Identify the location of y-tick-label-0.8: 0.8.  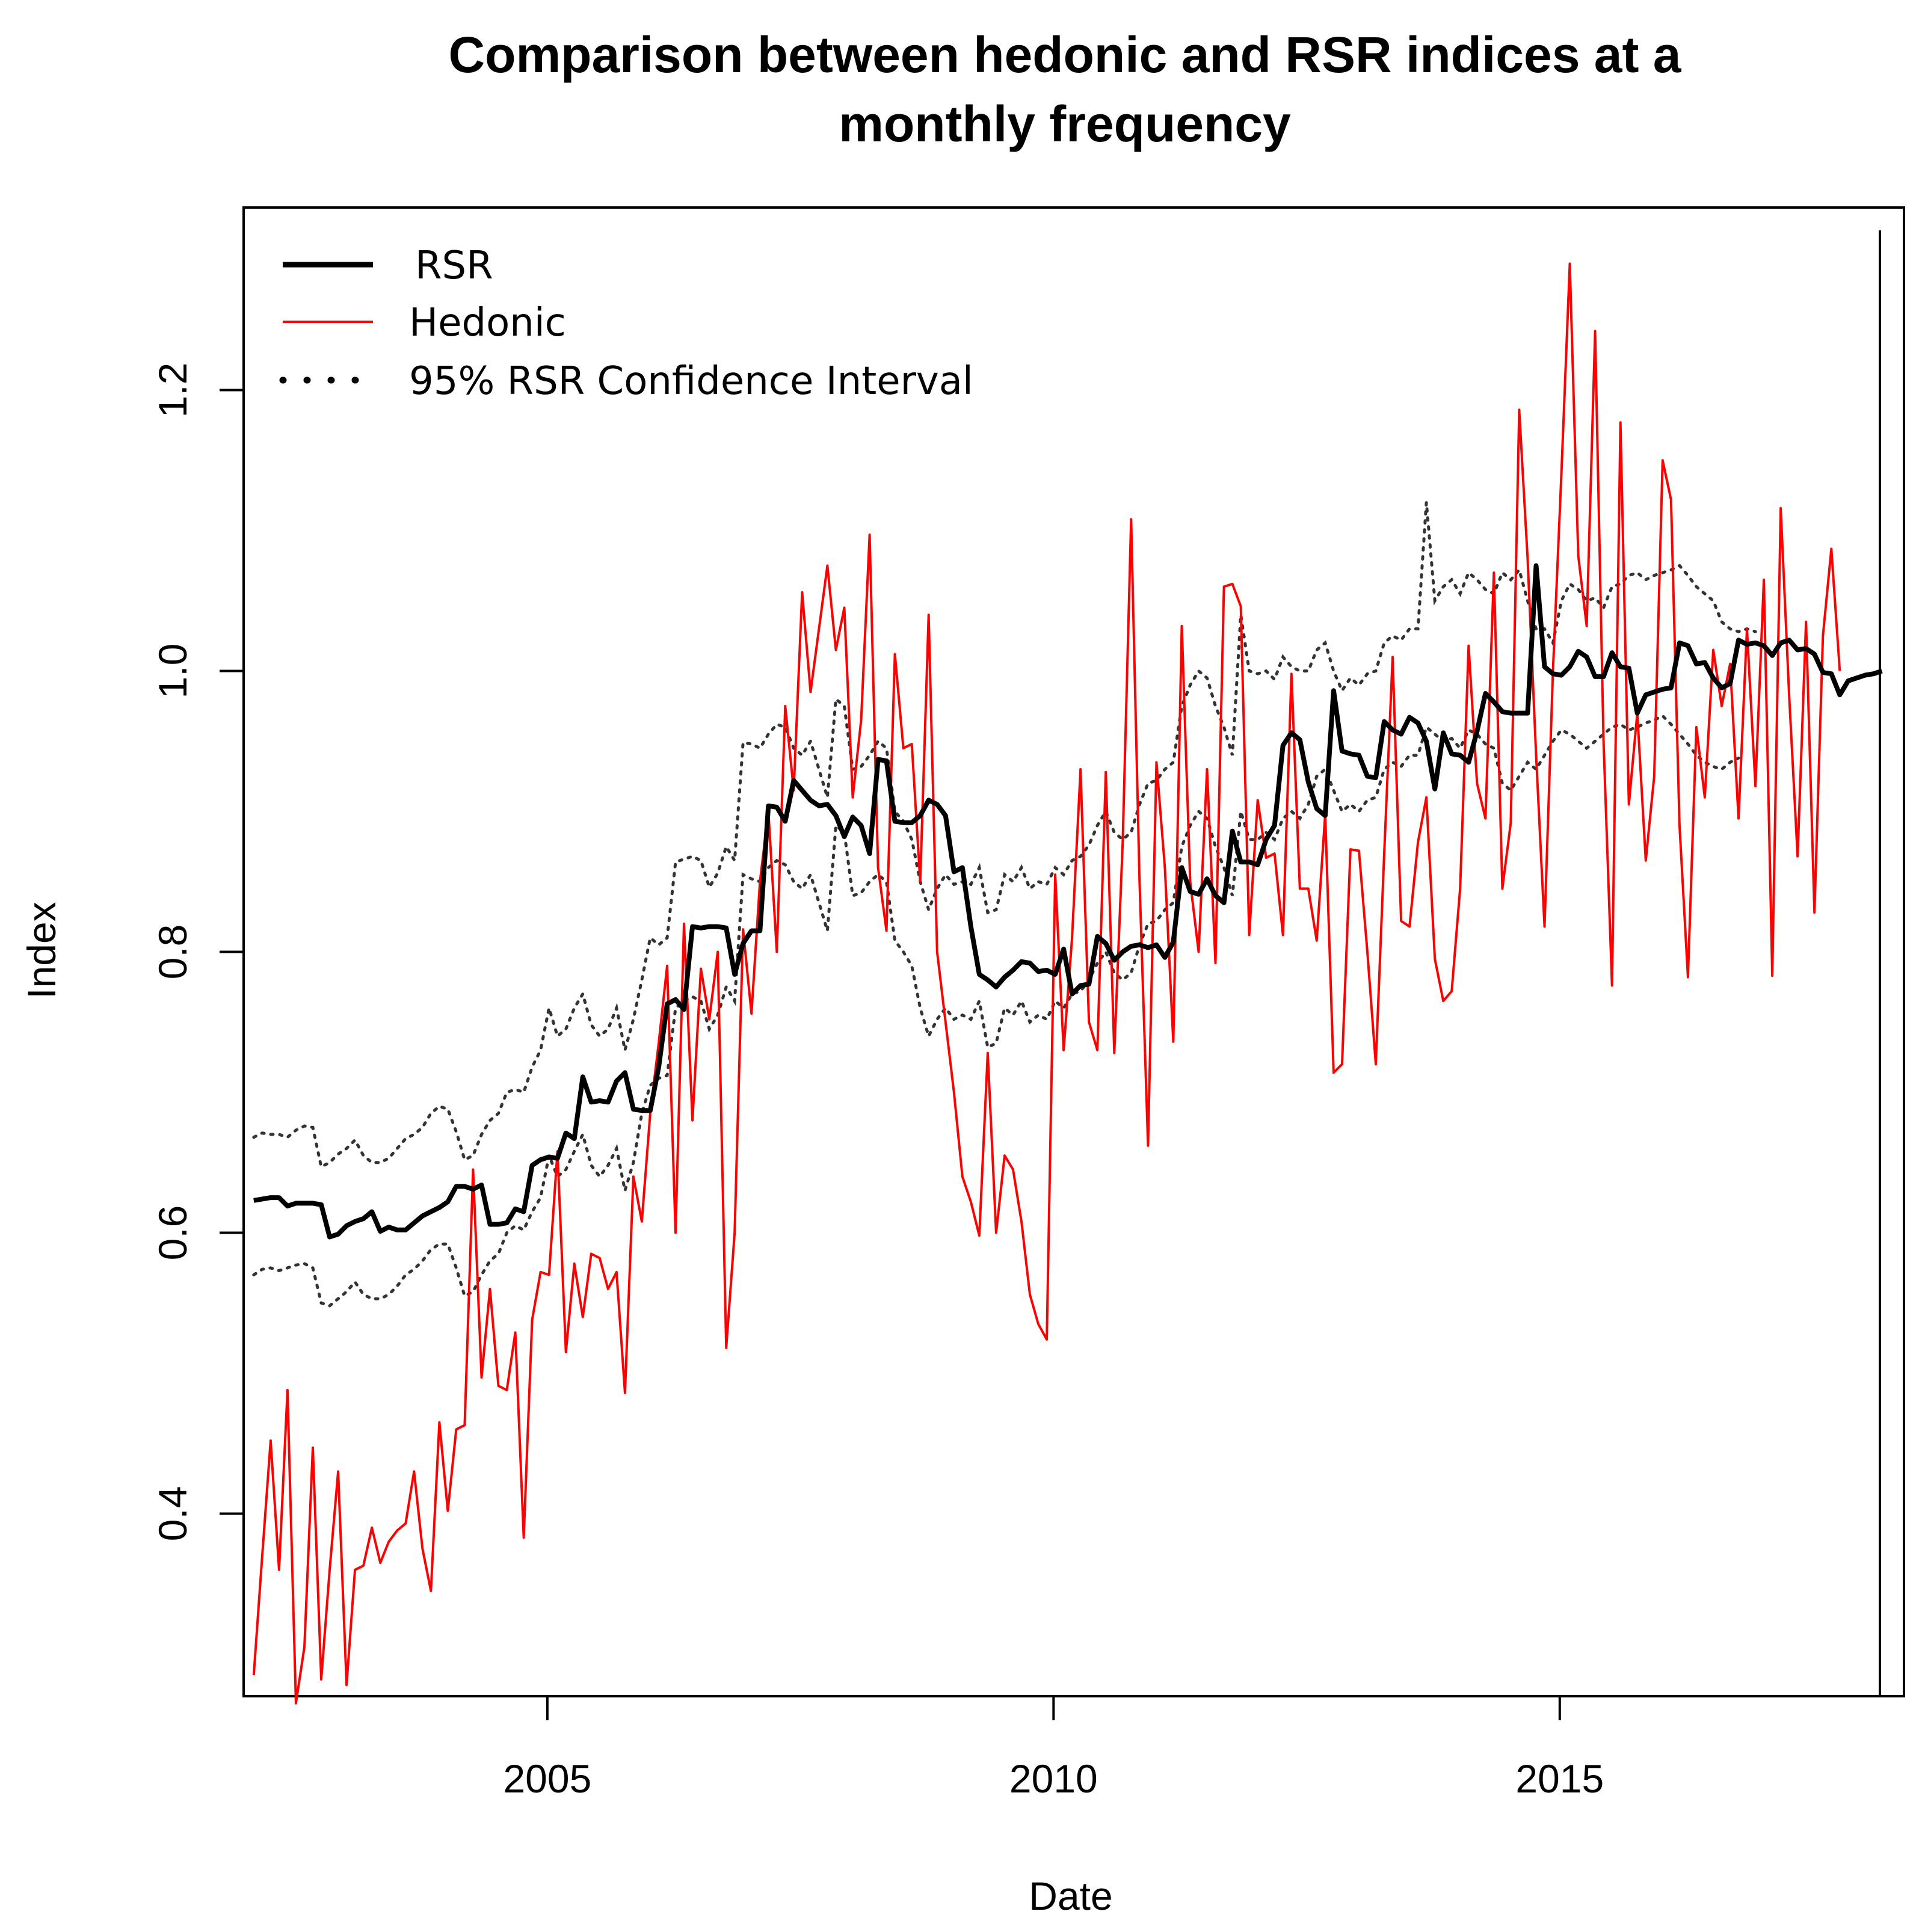
(172, 952).